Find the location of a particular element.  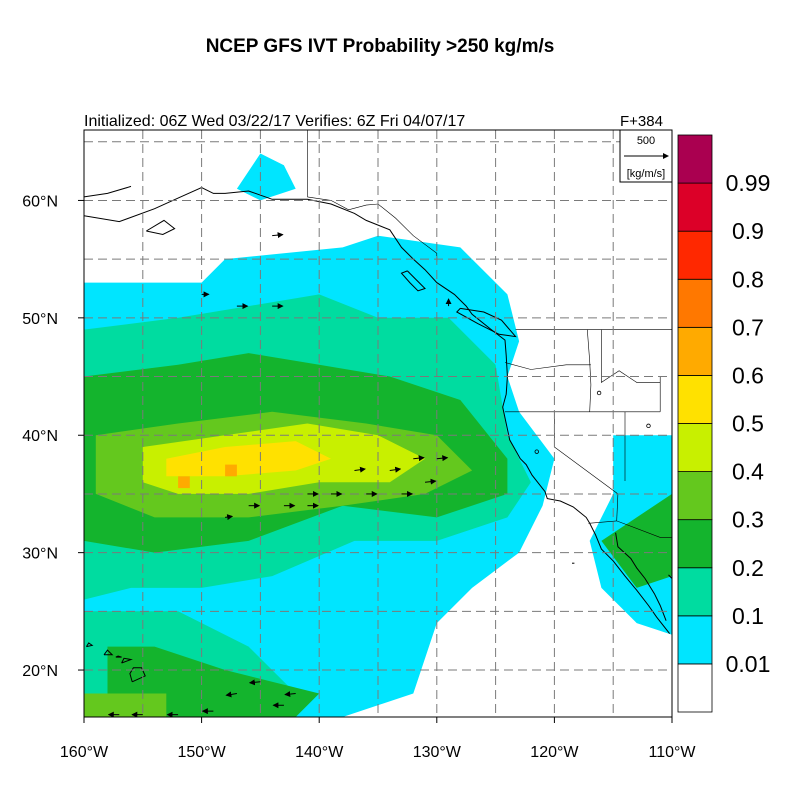

lat-tick-label: 20°N is located at coordinates (40, 671).